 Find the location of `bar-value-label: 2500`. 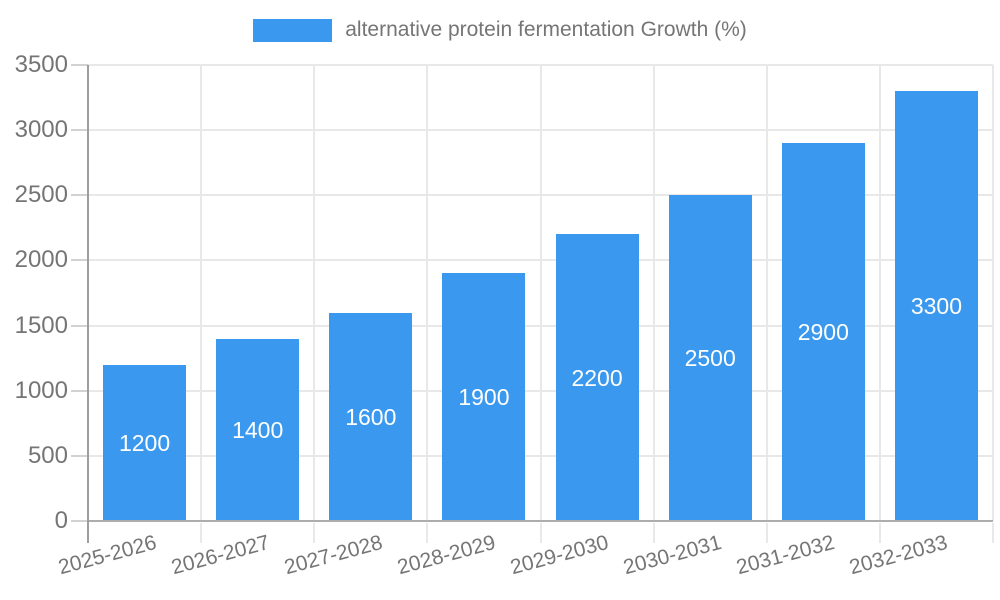

bar-value-label: 2500 is located at coordinates (710, 358).